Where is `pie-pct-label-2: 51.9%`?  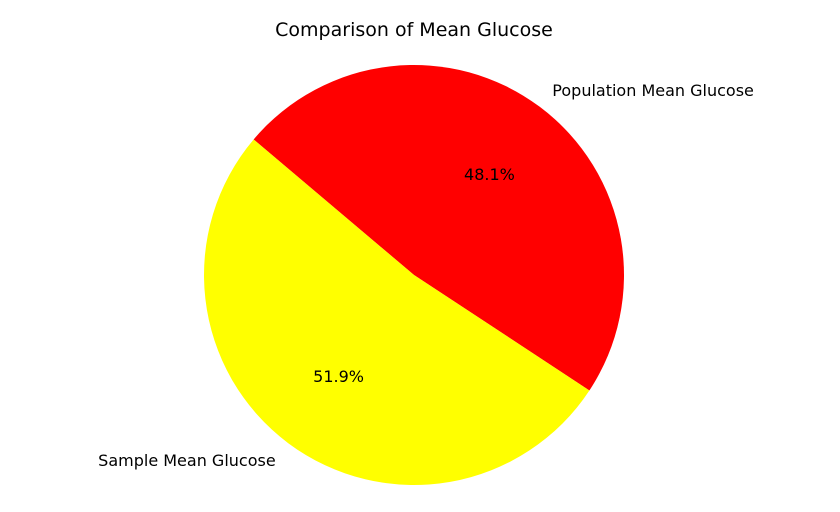 pie-pct-label-2: 51.9% is located at coordinates (338, 376).